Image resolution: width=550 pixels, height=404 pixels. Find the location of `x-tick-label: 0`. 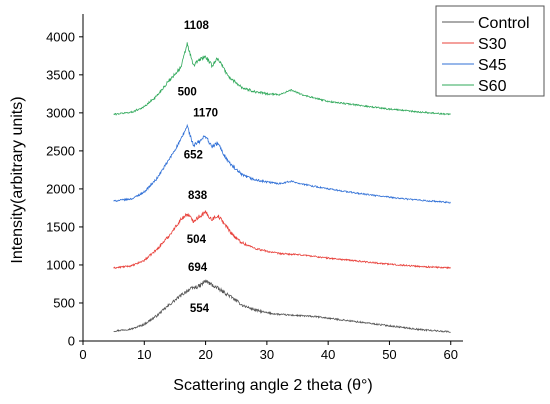

x-tick-label: 0 is located at coordinates (82, 354).